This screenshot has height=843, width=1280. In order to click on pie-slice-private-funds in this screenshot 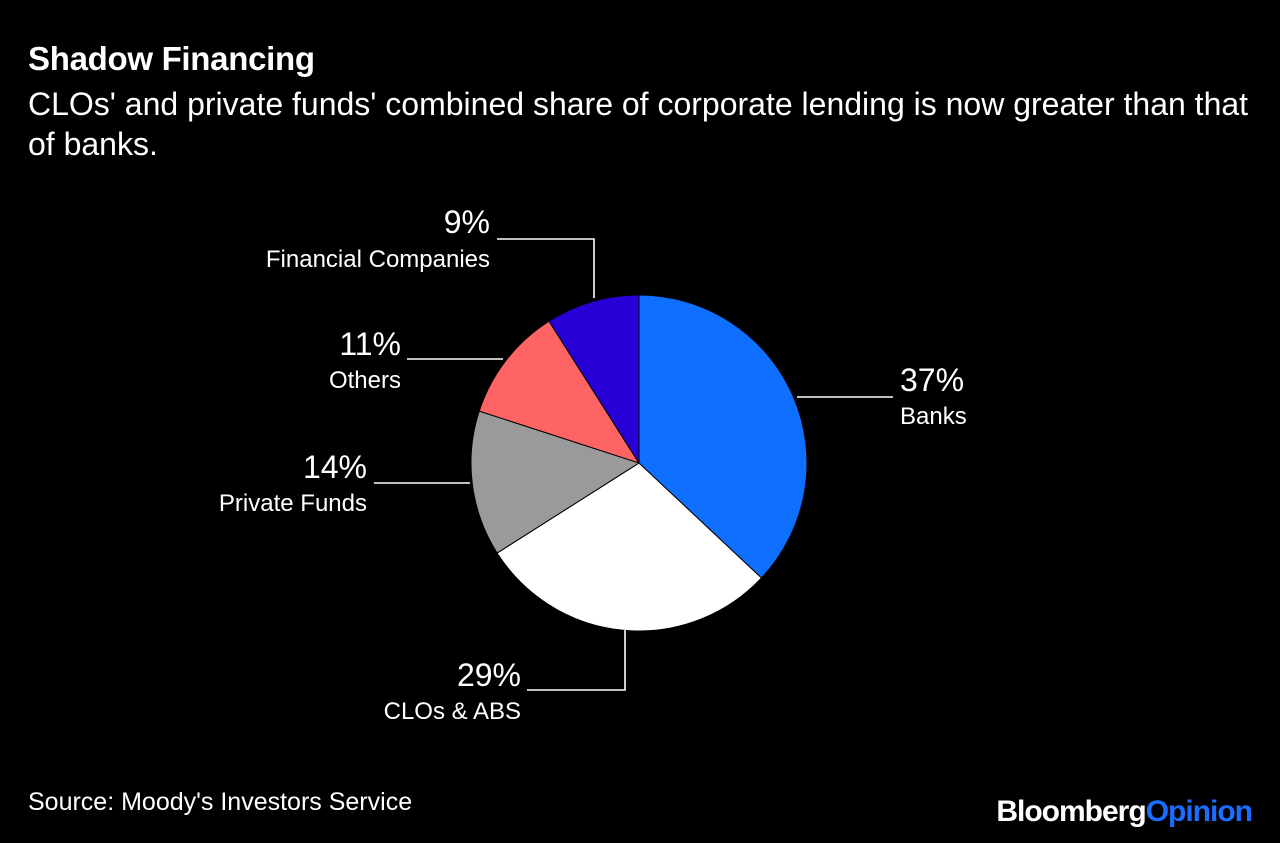, I will do `click(555, 482)`.